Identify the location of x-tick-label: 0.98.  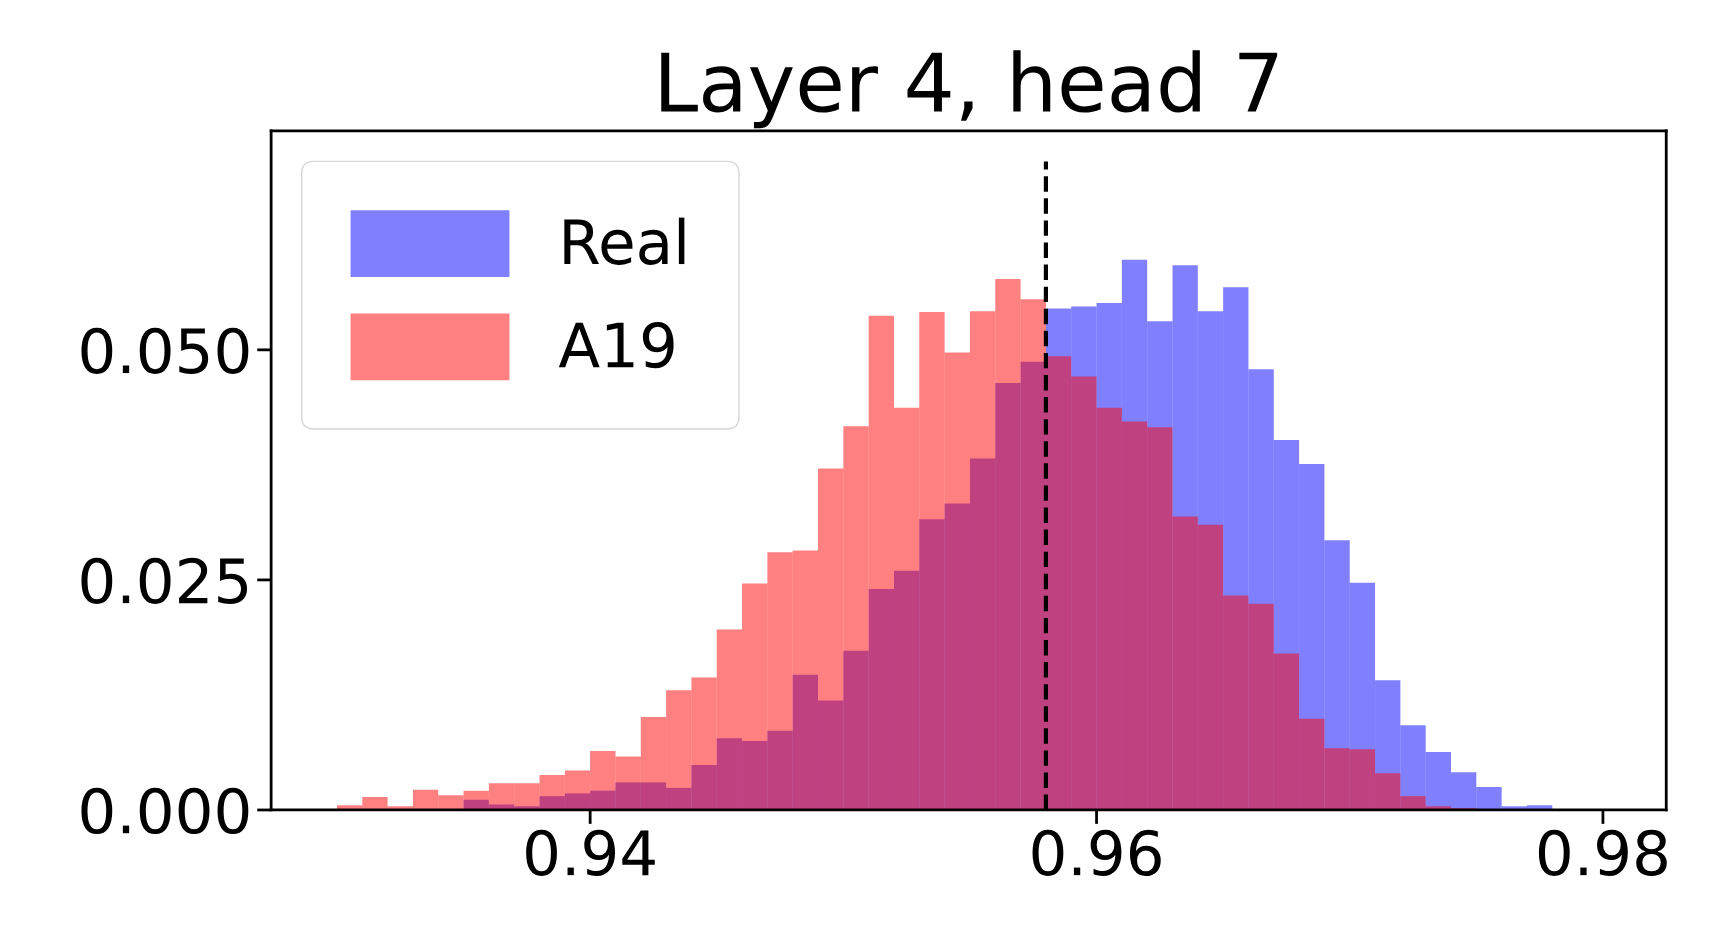
(1602, 853).